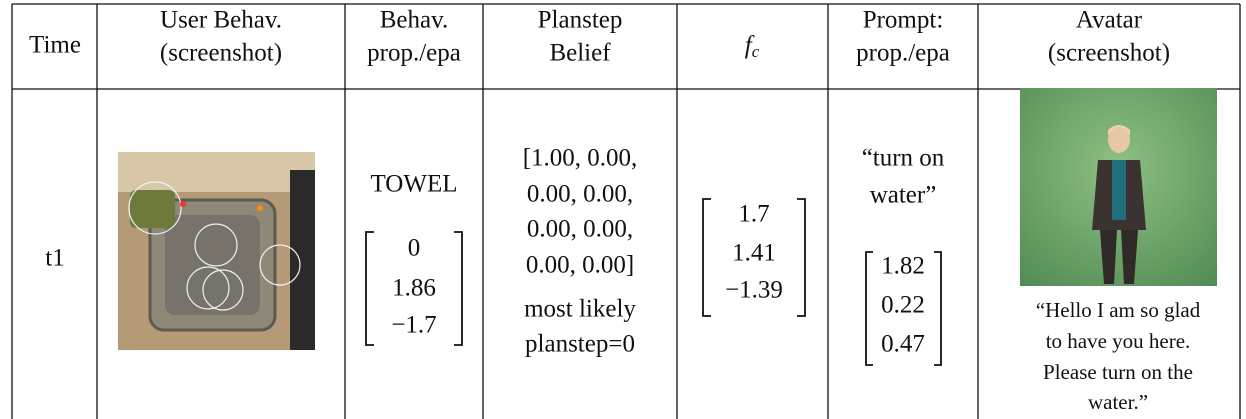  What do you see at coordinates (754, 253) in the screenshot?
I see `vector-entry: 1.41` at bounding box center [754, 253].